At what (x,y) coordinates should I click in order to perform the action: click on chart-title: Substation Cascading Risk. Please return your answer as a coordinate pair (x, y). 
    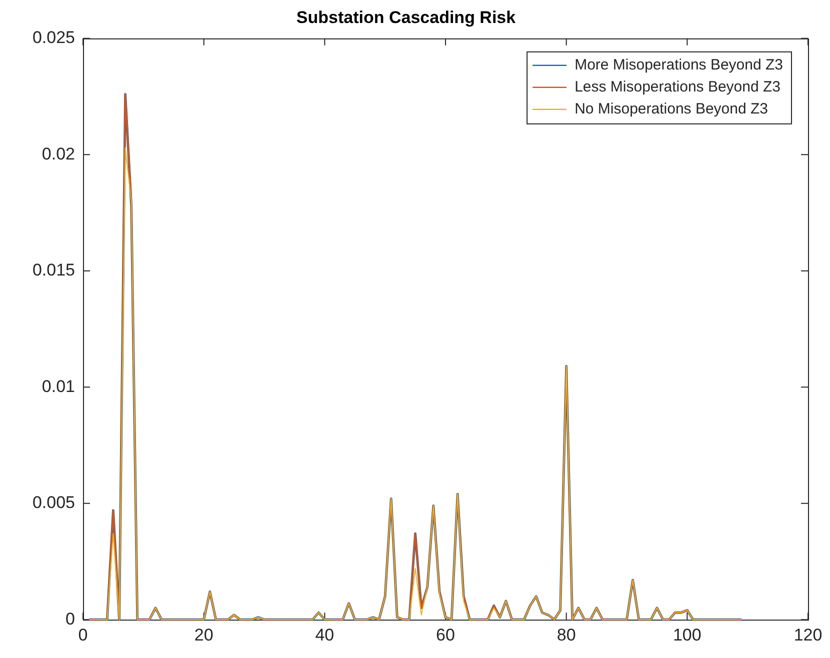
    Looking at the image, I should click on (406, 17).